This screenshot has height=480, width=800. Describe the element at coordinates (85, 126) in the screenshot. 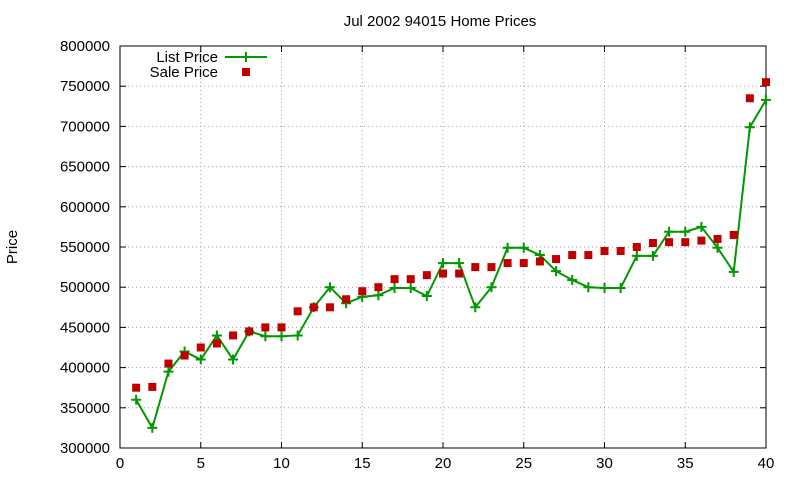

I see `y-tick-label: 700000` at that location.